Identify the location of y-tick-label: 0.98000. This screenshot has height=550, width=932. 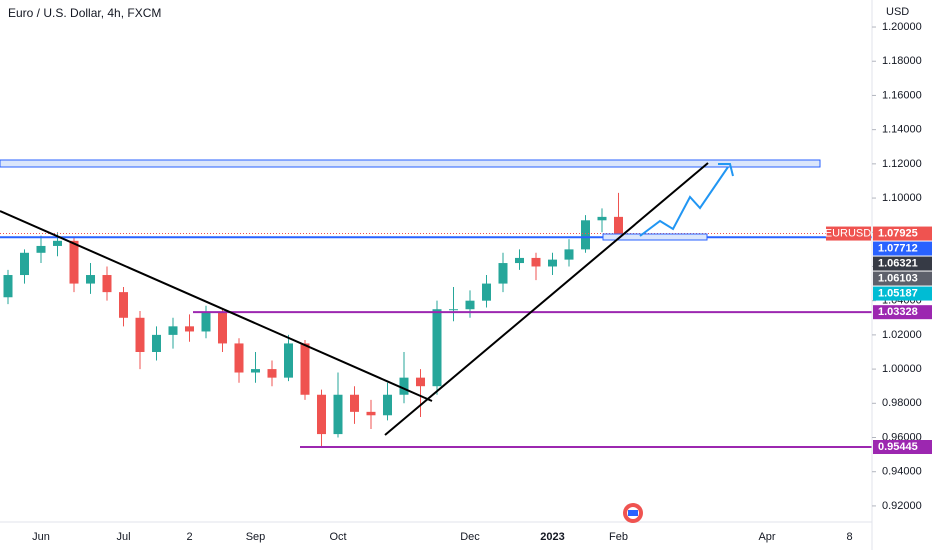
(902, 403).